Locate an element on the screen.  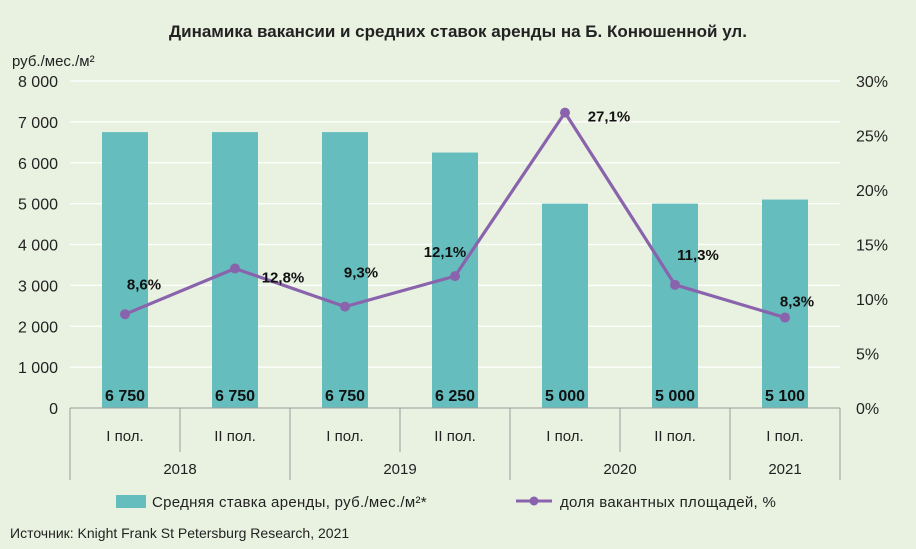
y-axis-unit: руб./мес./м² is located at coordinates (53, 61).